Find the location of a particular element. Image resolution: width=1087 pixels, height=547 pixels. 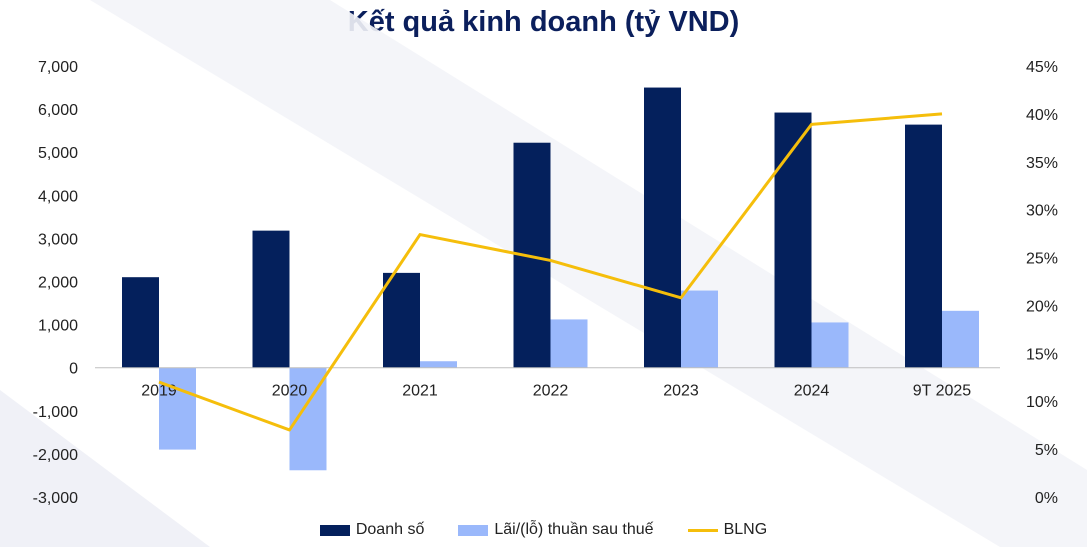

right-axis-tick-label: 20% is located at coordinates (1042, 306).